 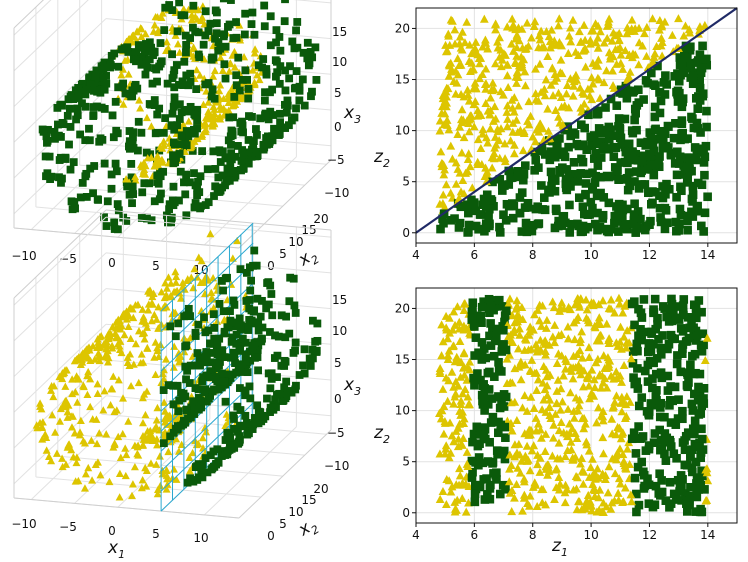 What do you see at coordinates (60, 261) in the screenshot?
I see `grid-line` at bounding box center [60, 261].